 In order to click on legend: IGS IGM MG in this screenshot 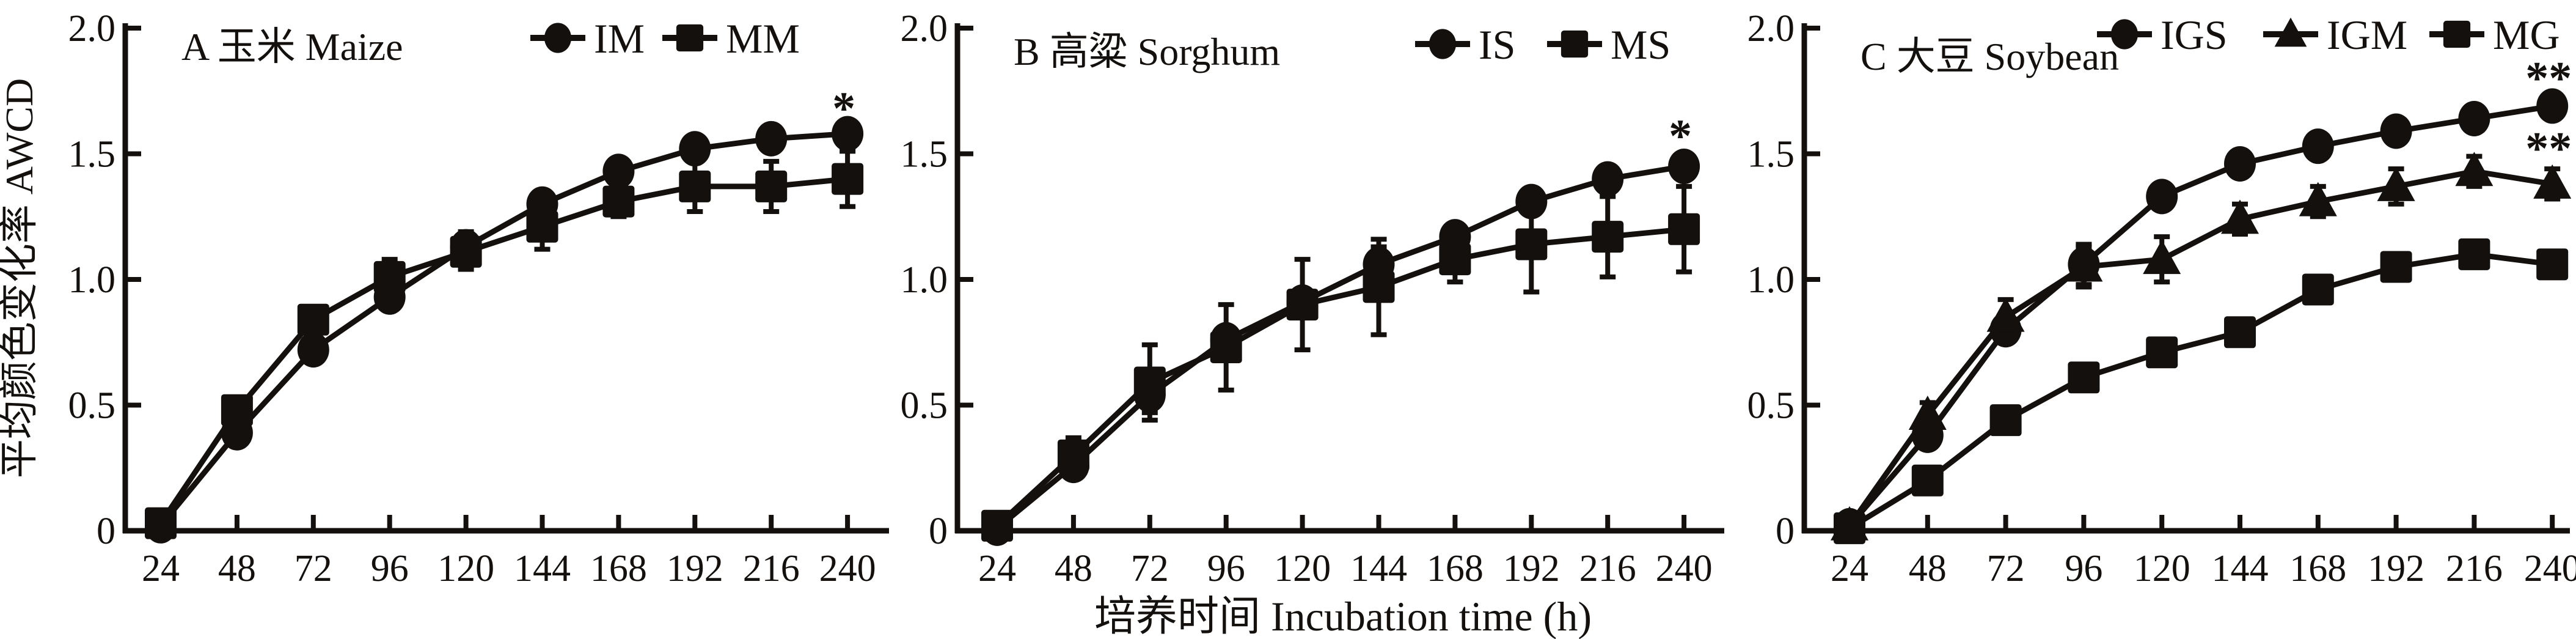, I will do `click(2328, 35)`.